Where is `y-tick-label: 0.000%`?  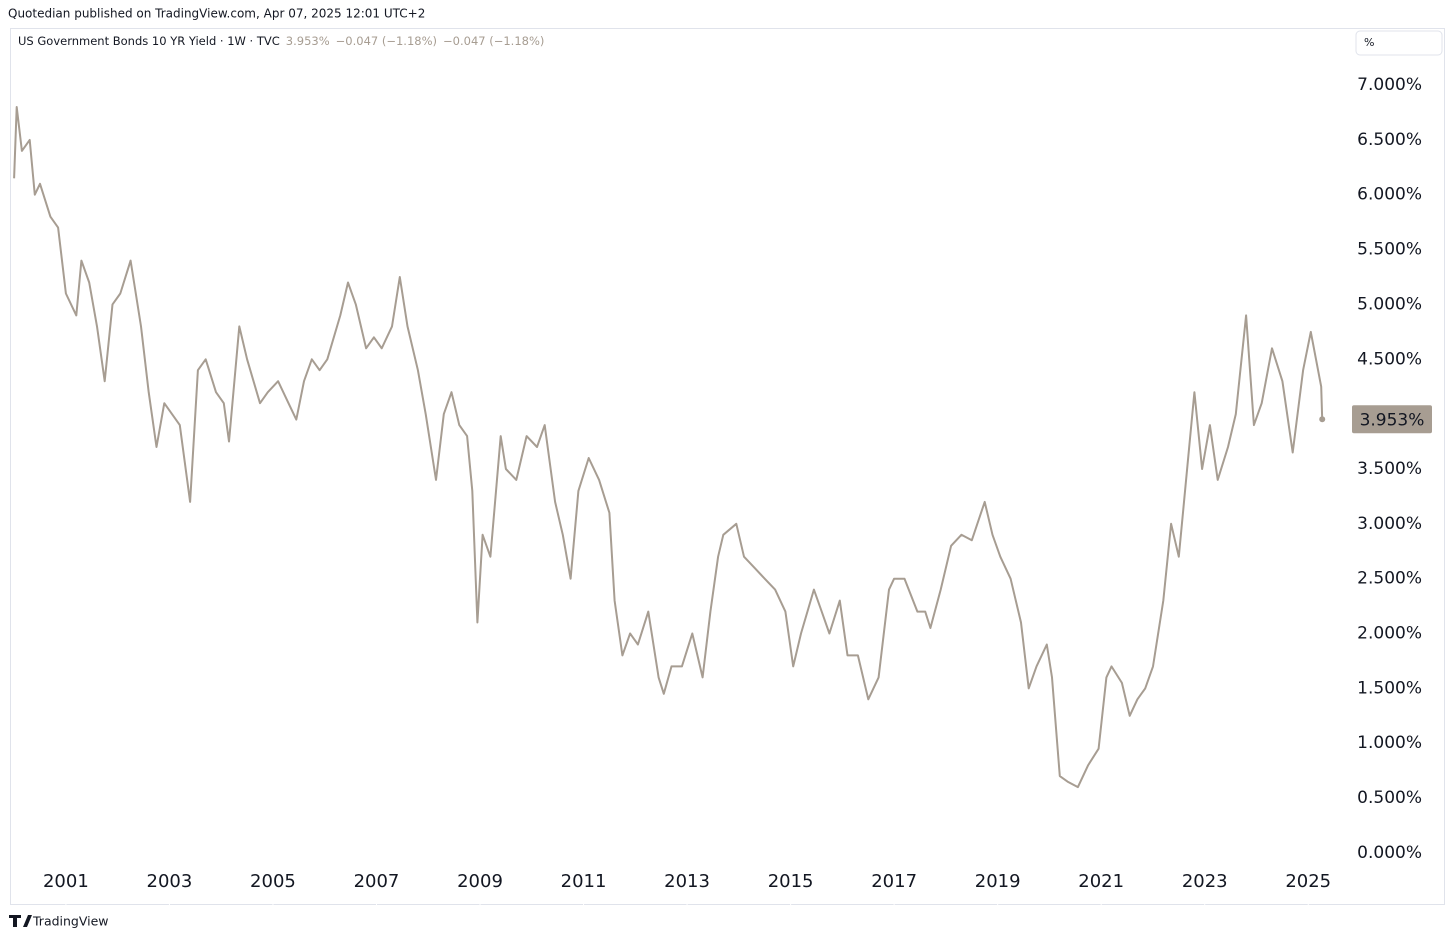
y-tick-label: 0.000% is located at coordinates (1389, 853).